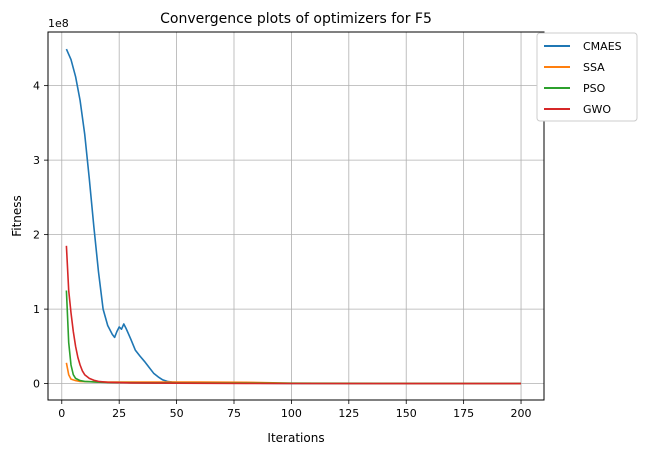  I want to click on y-tick-label: 2, so click(36, 235).